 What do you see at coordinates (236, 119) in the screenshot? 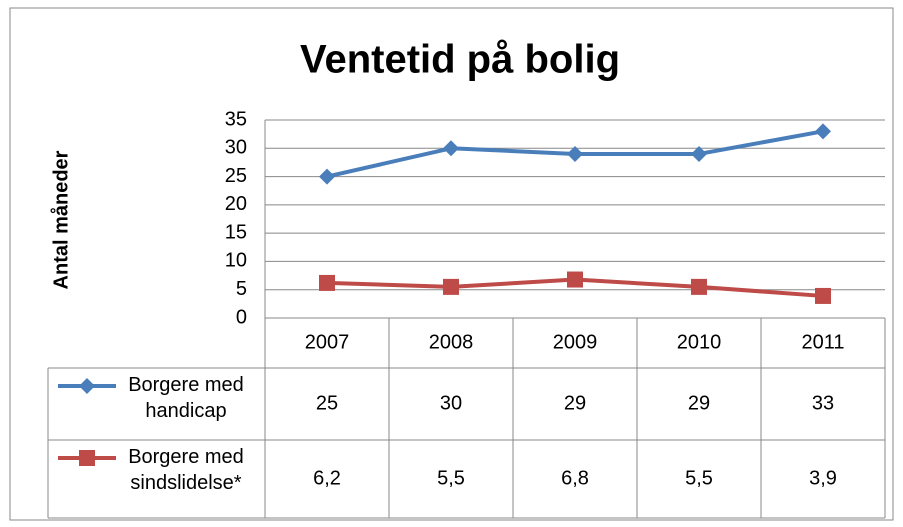
I see `y-tick-label: 35` at bounding box center [236, 119].